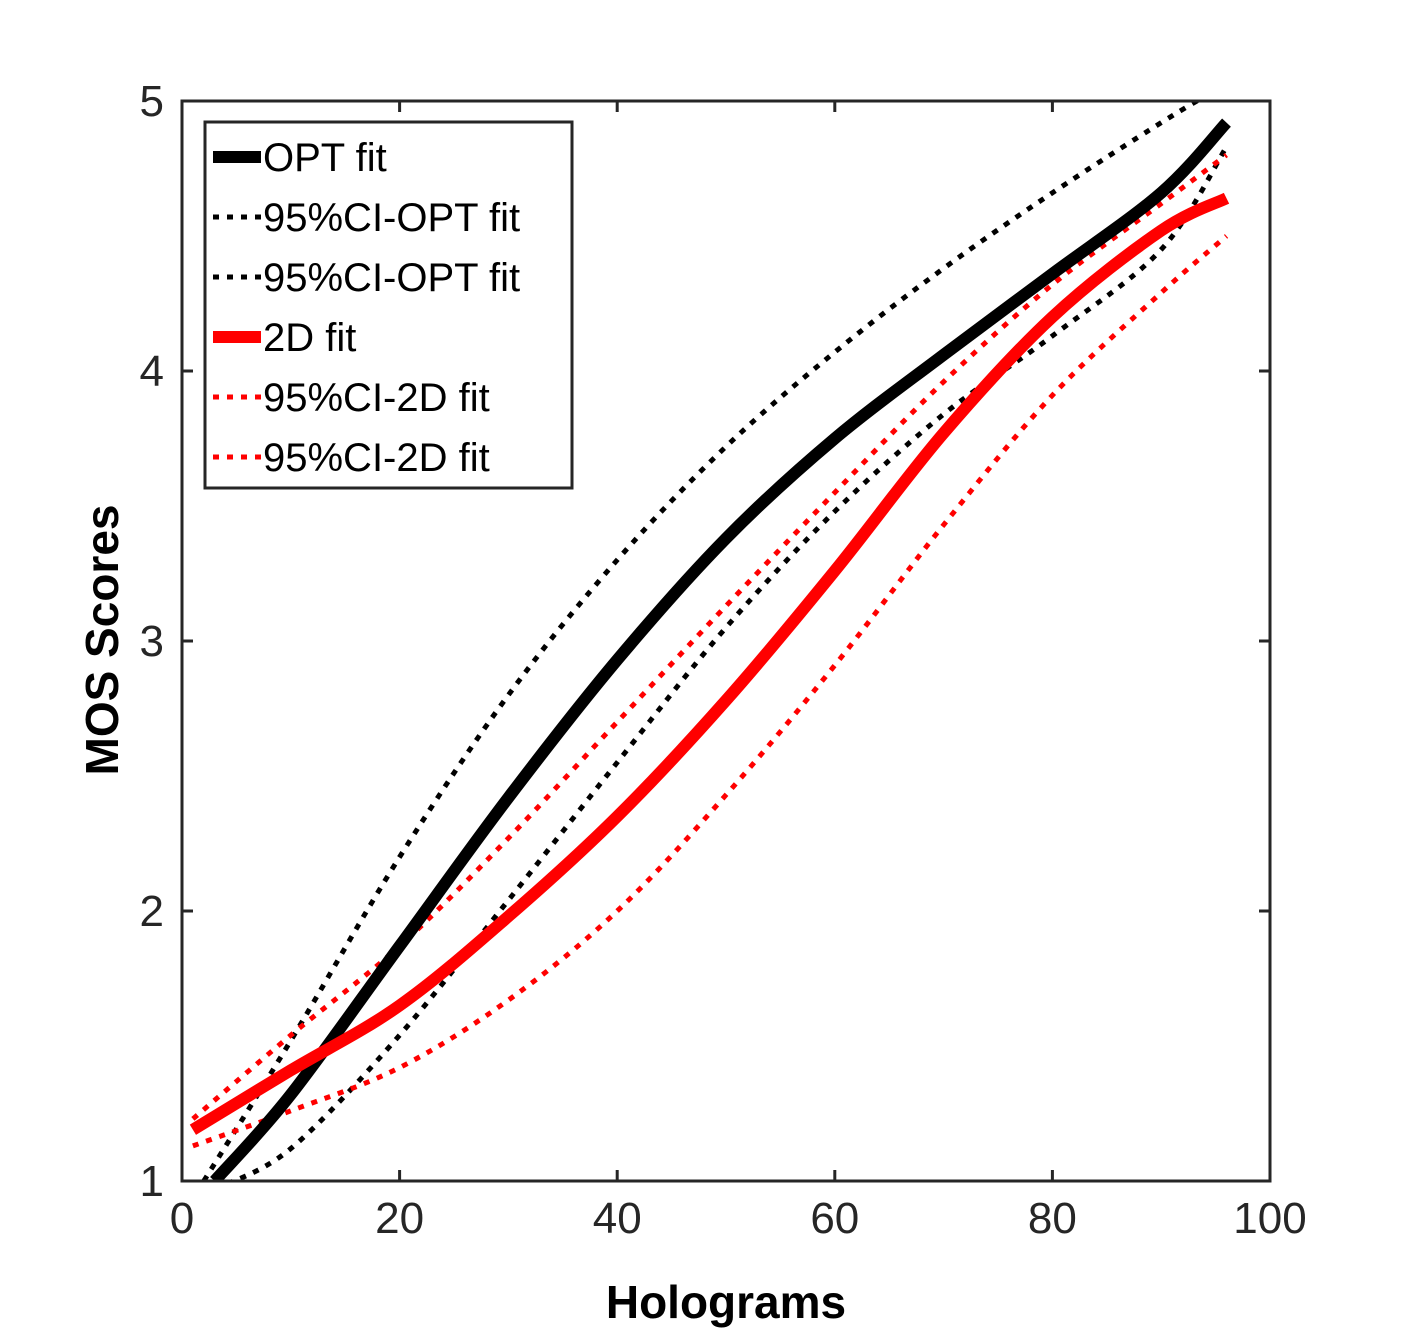 This screenshot has height=1333, width=1402. What do you see at coordinates (152, 911) in the screenshot?
I see `y-tick-label: 2` at bounding box center [152, 911].